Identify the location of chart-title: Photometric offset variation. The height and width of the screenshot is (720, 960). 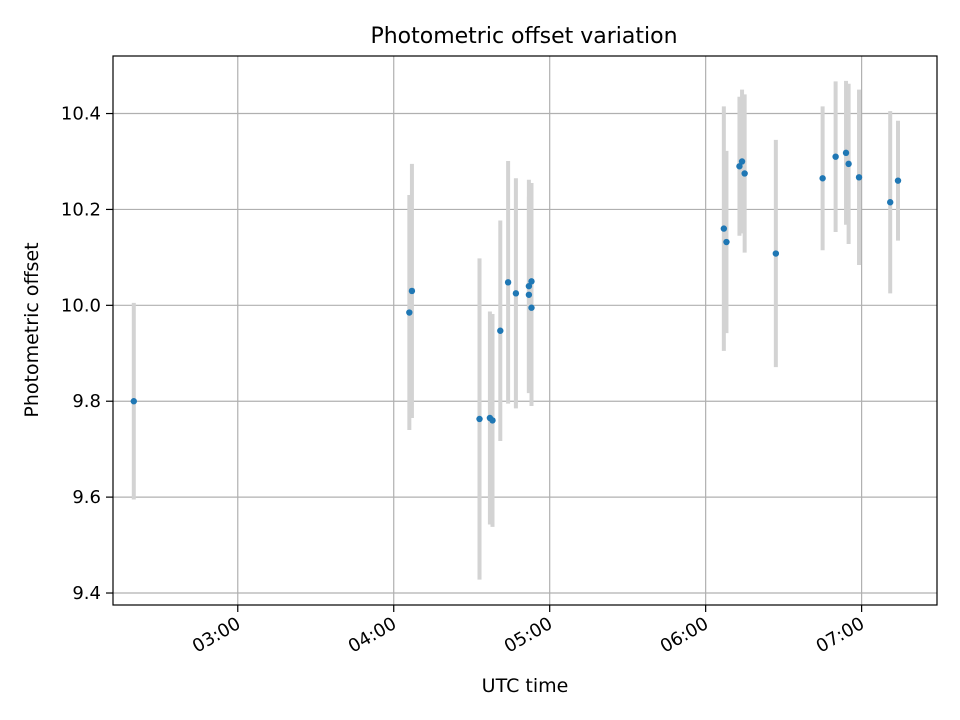
(523, 36).